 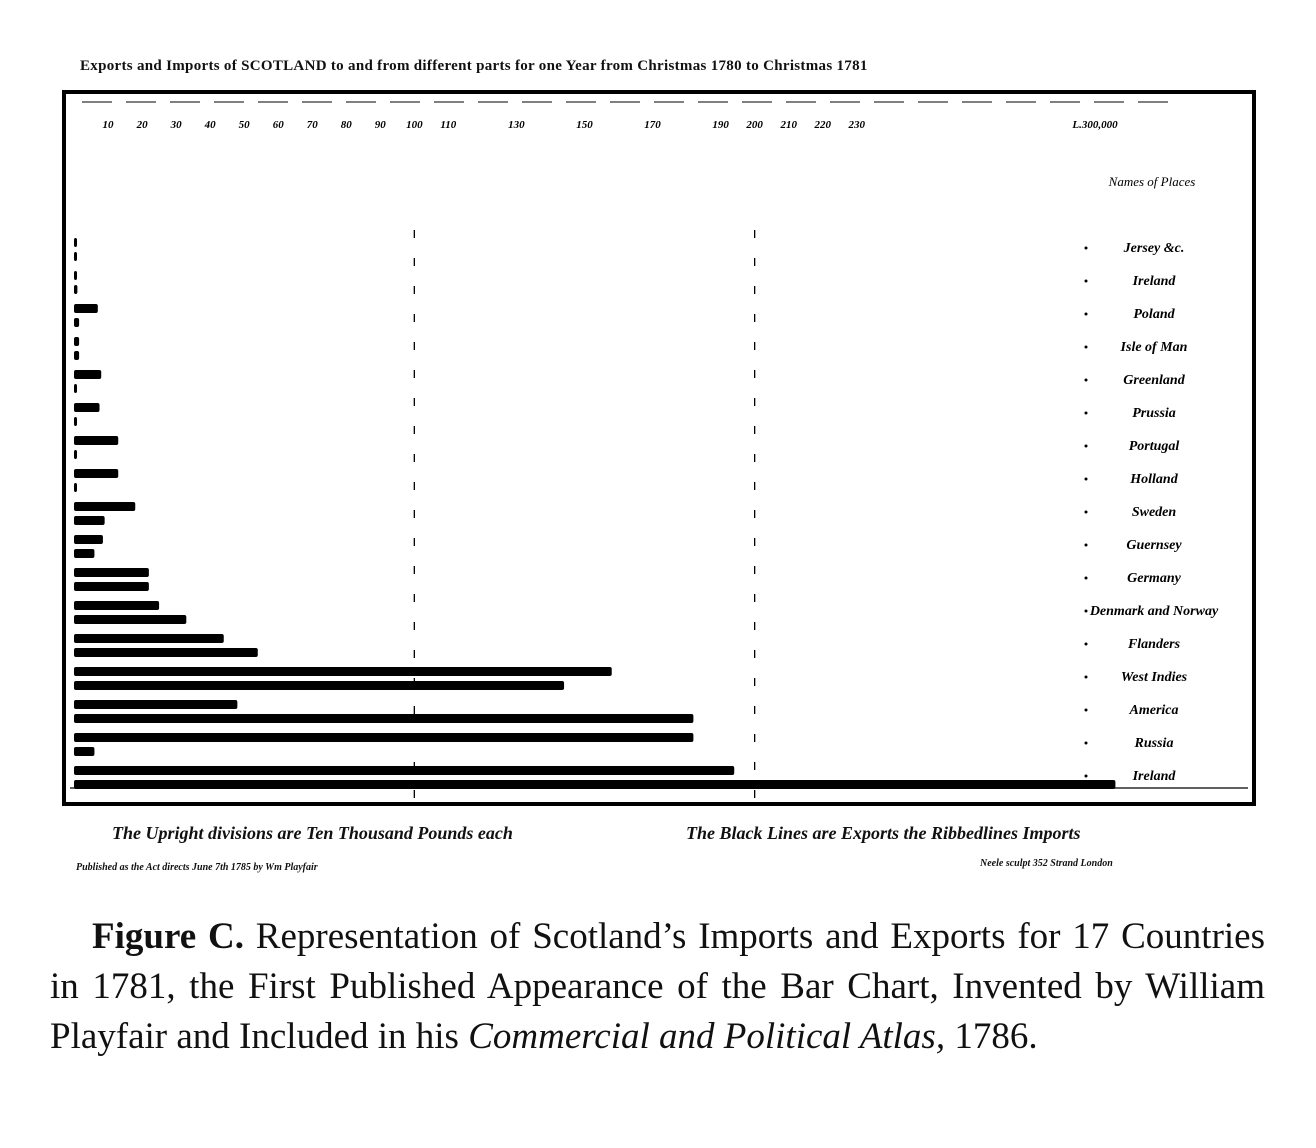 I want to click on x-tick-label: 150, so click(x=584, y=125).